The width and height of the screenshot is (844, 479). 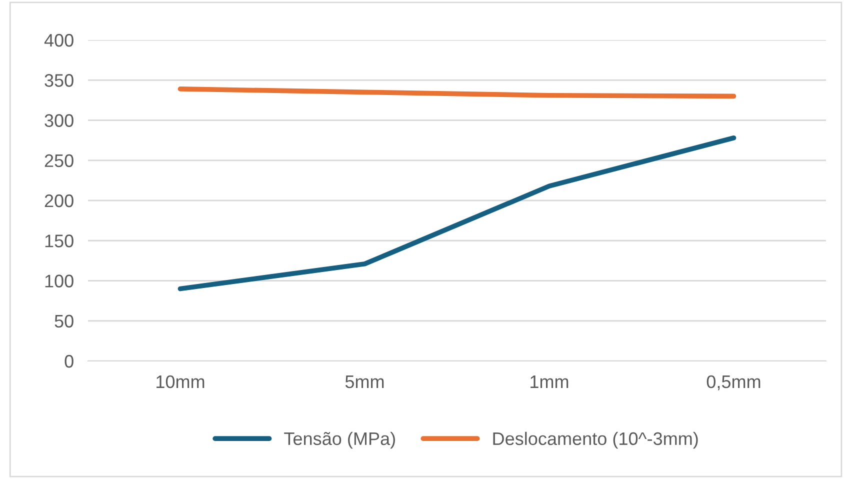 What do you see at coordinates (733, 382) in the screenshot?
I see `x-tick-label: 0,5mm` at bounding box center [733, 382].